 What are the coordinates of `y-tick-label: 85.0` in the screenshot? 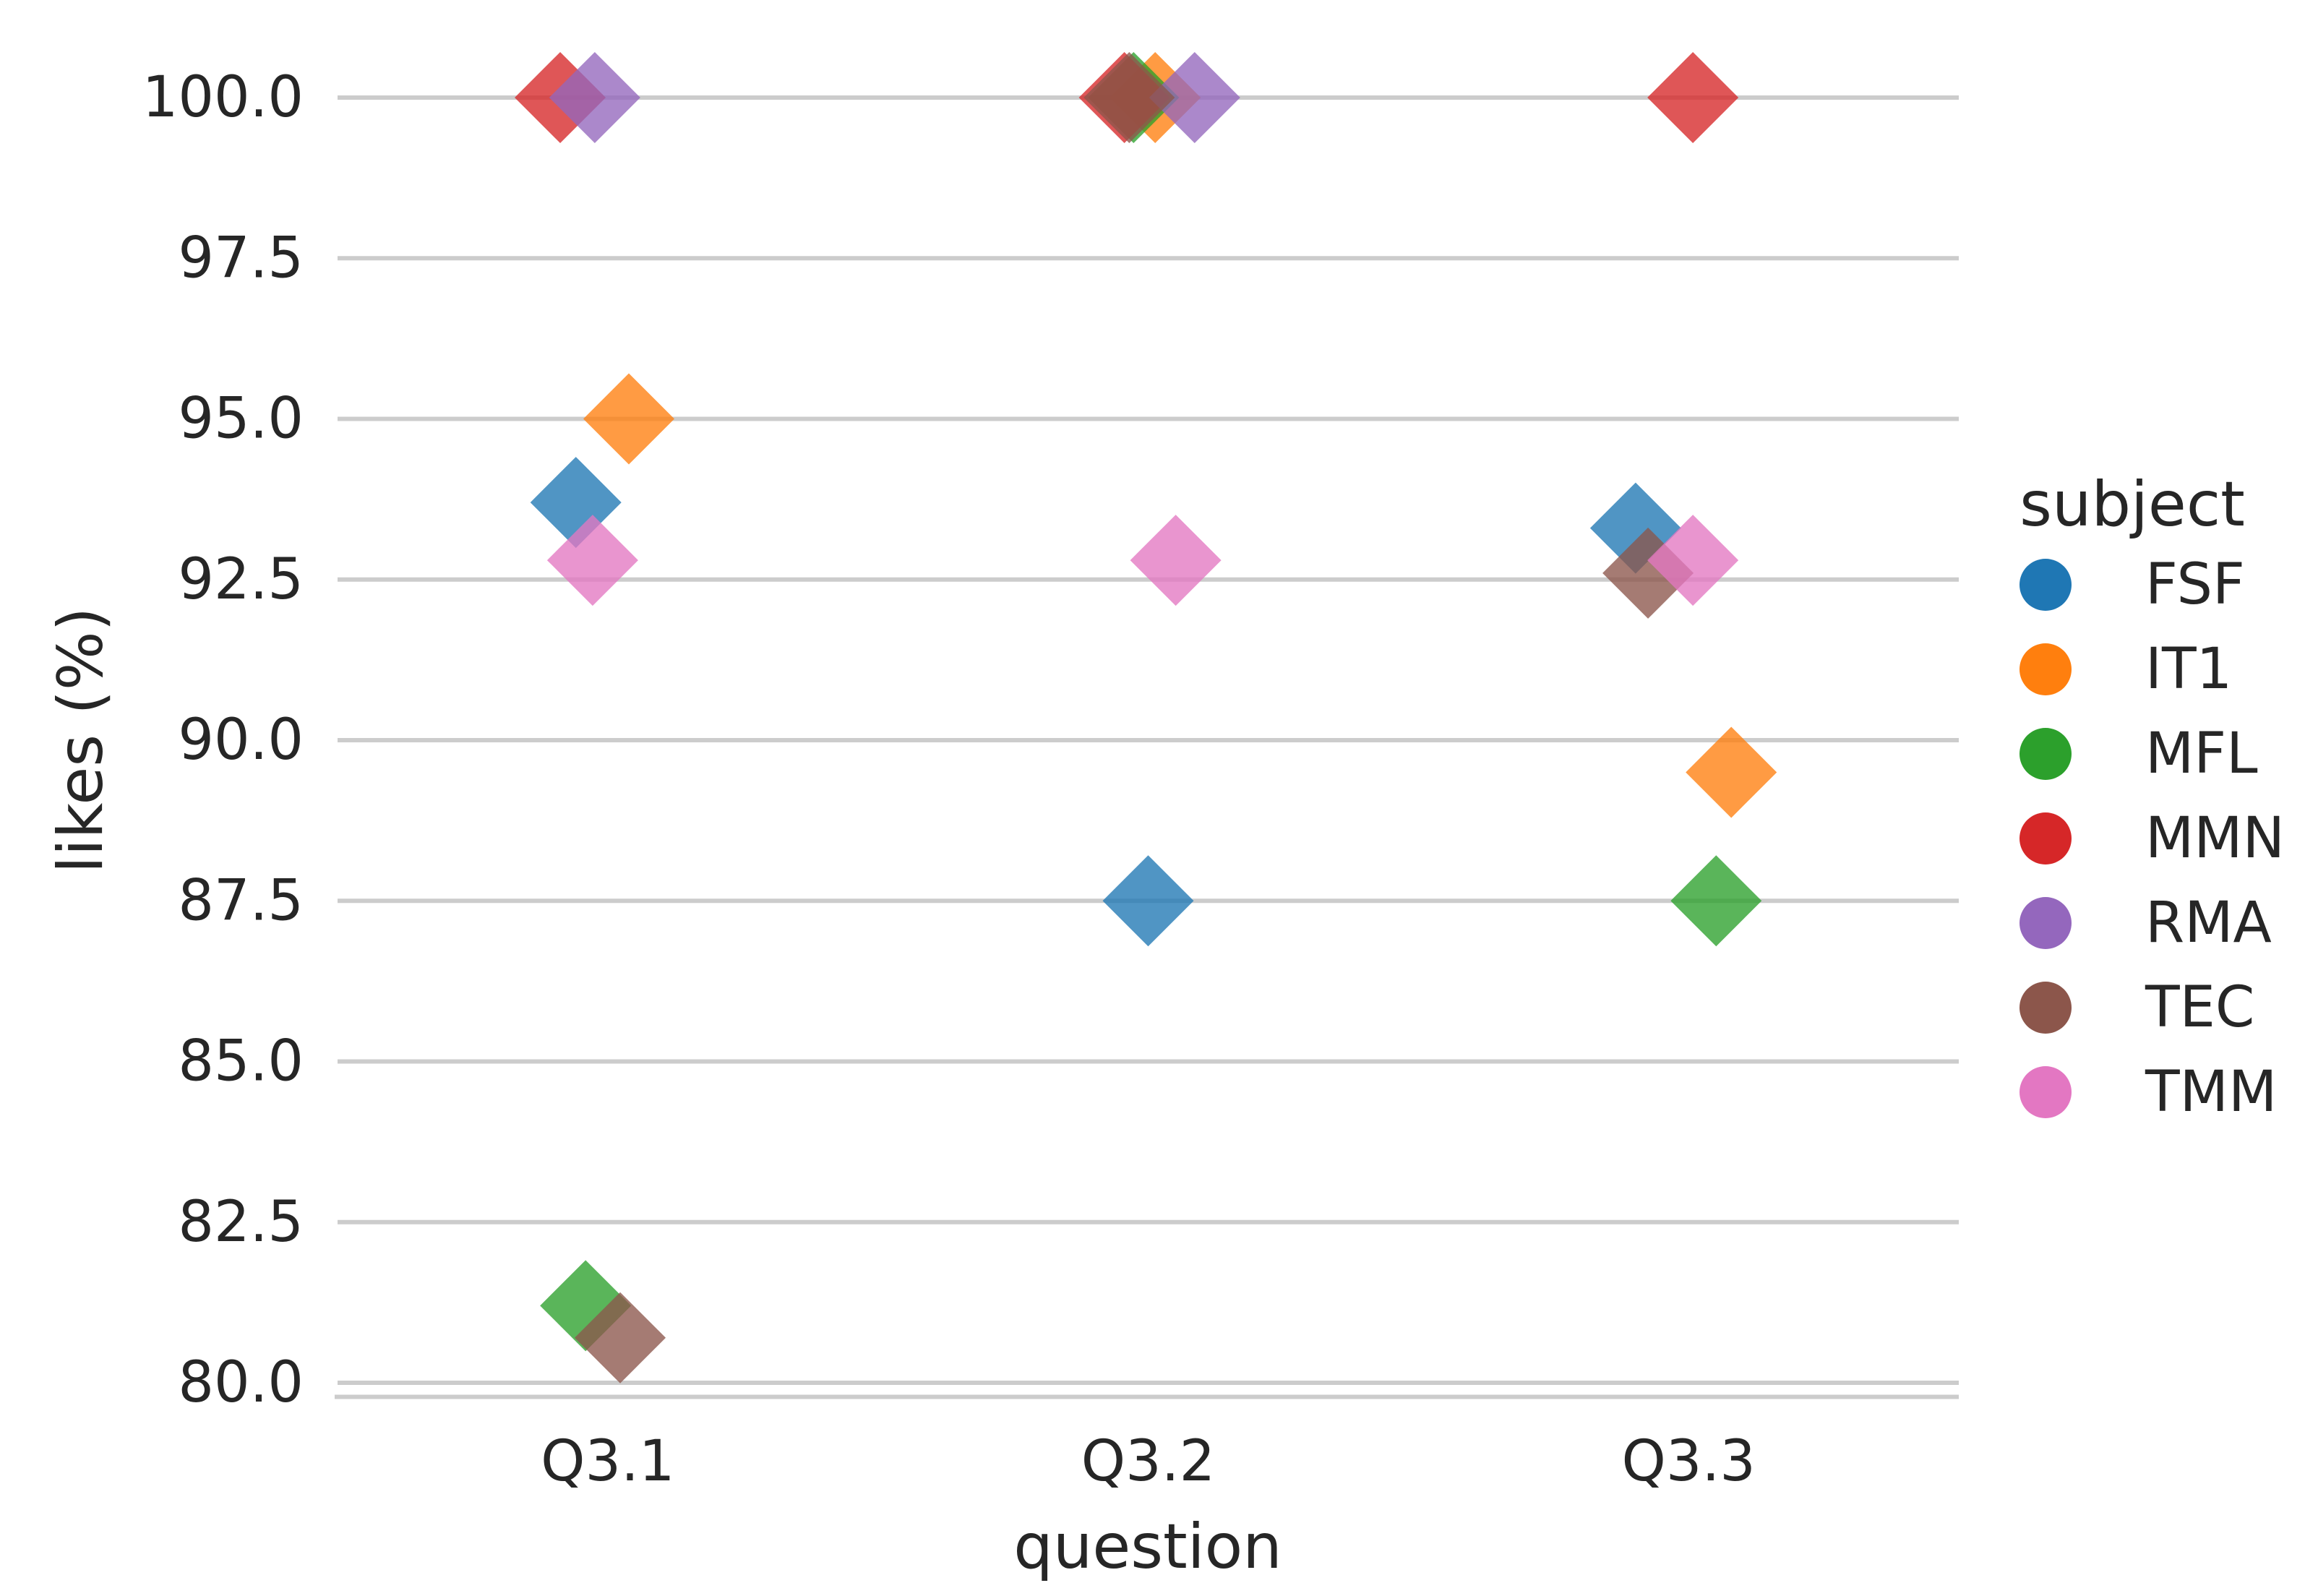 It's located at (241, 1061).